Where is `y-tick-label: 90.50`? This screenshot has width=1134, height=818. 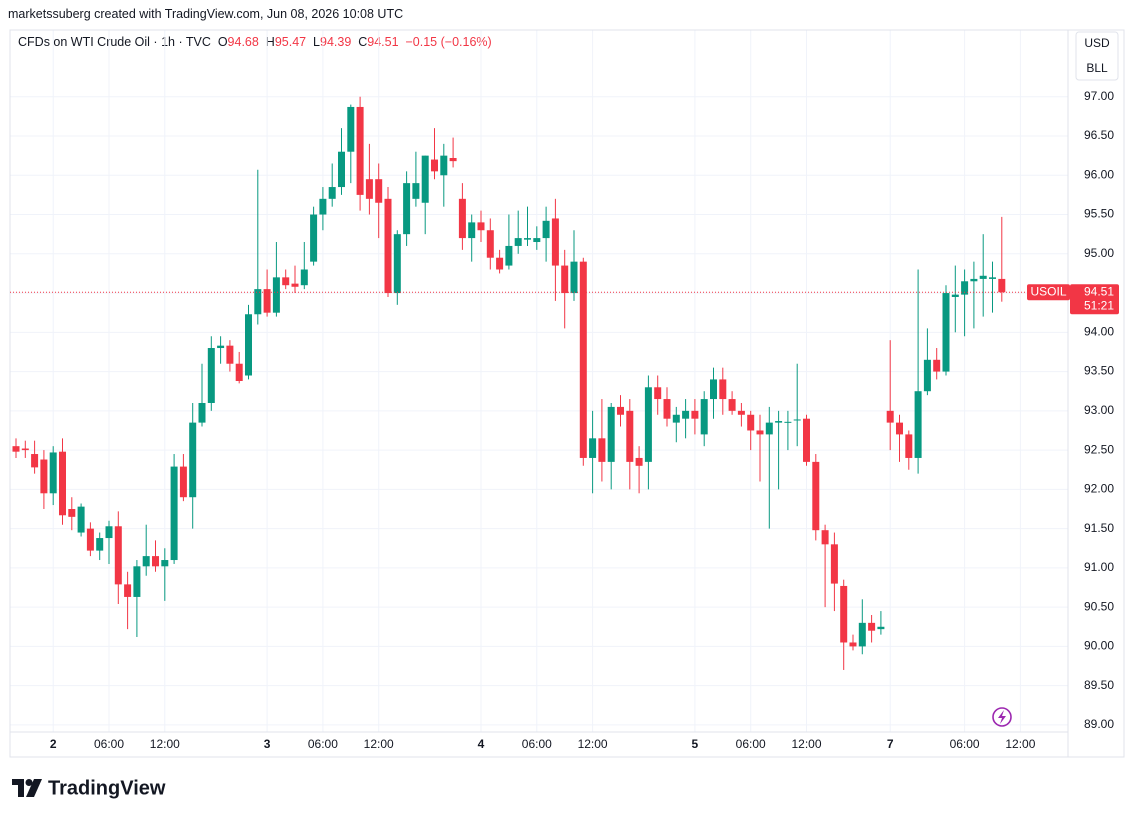 y-tick-label: 90.50 is located at coordinates (1099, 606).